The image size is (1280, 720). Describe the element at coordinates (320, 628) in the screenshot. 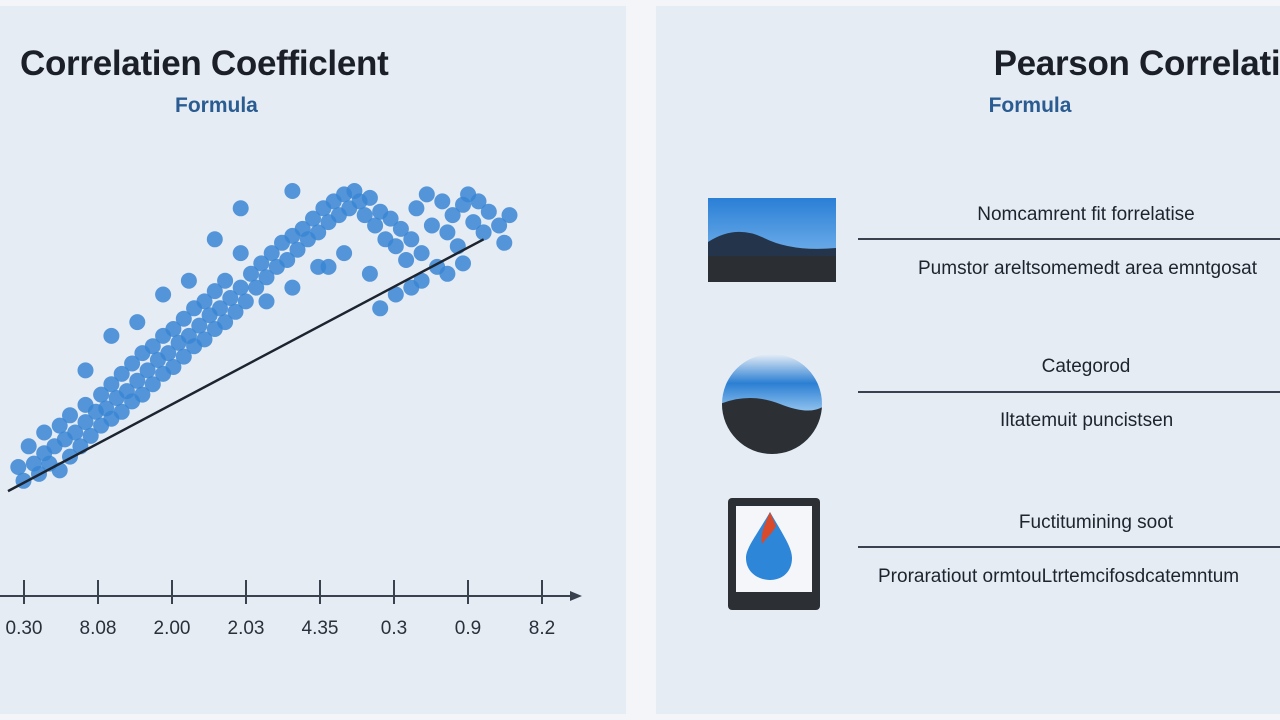

I see `x-tick-label: 4.35` at that location.